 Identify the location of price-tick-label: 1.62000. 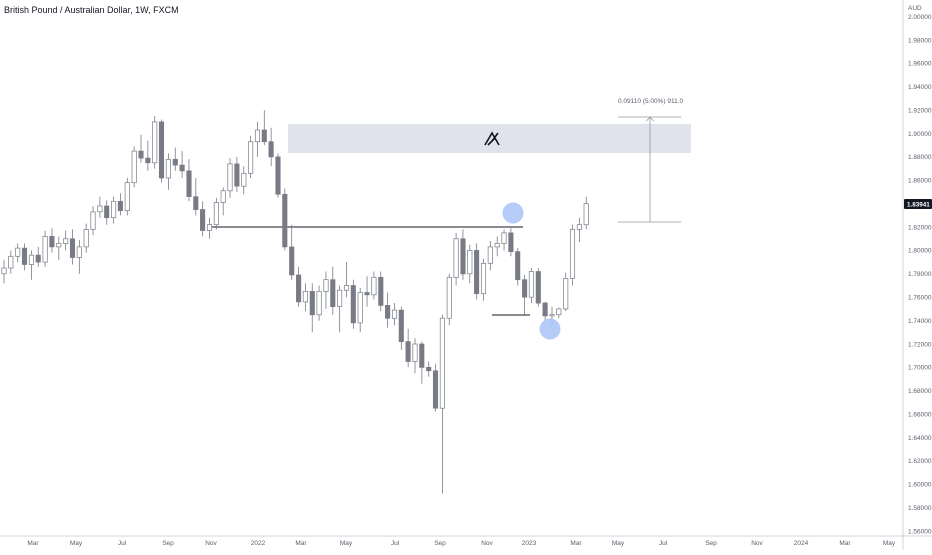
(920, 461).